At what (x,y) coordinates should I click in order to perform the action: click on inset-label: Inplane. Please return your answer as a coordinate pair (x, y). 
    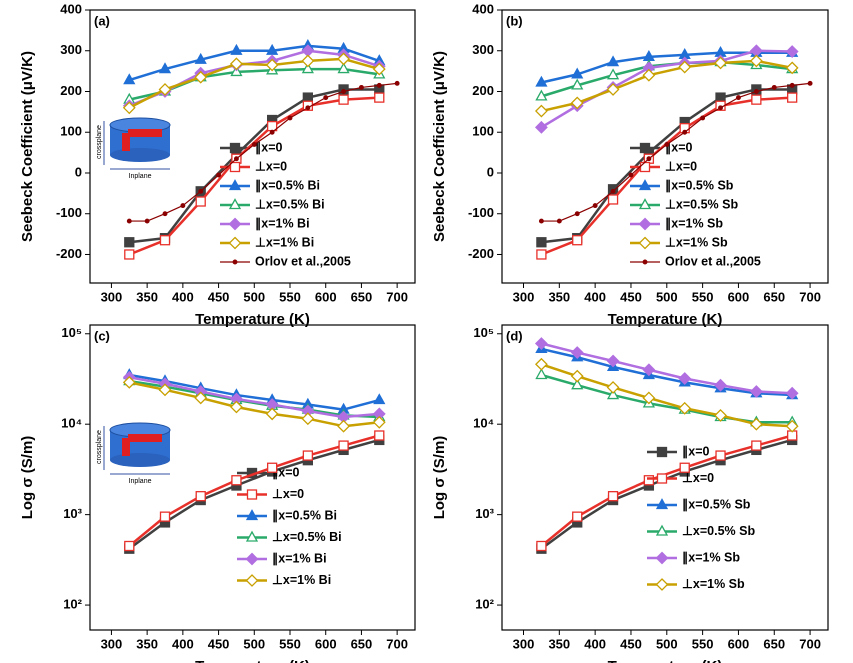
    Looking at the image, I should click on (140, 481).